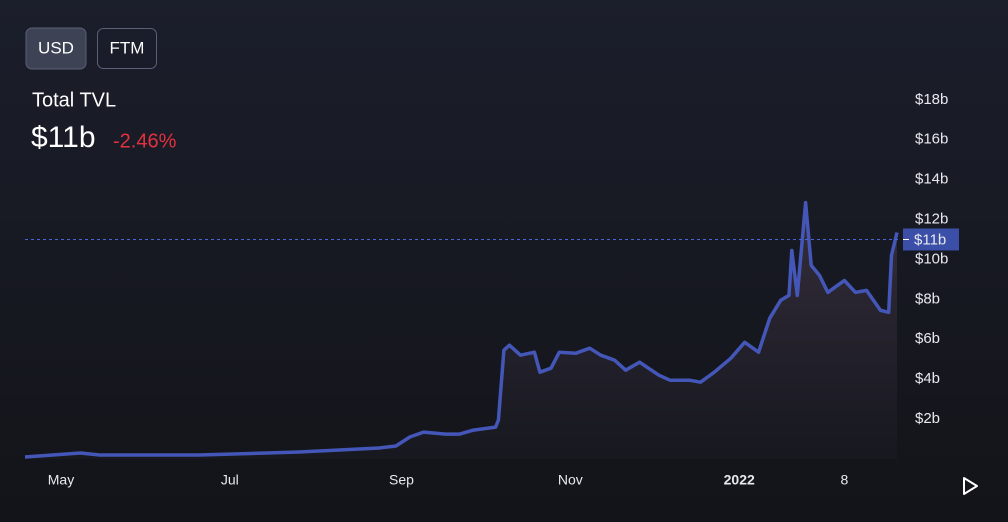 The height and width of the screenshot is (522, 1008). I want to click on x-tick-label: 2022, so click(739, 480).